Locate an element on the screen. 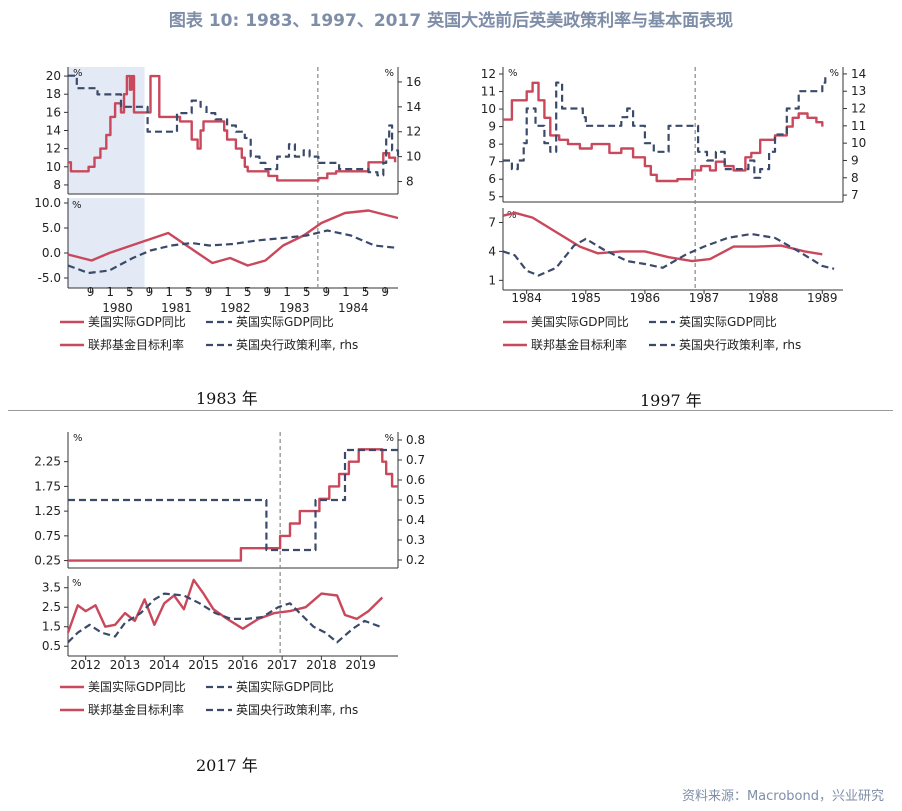  y-tick-label-bottom: 0.0 is located at coordinates (51, 253).